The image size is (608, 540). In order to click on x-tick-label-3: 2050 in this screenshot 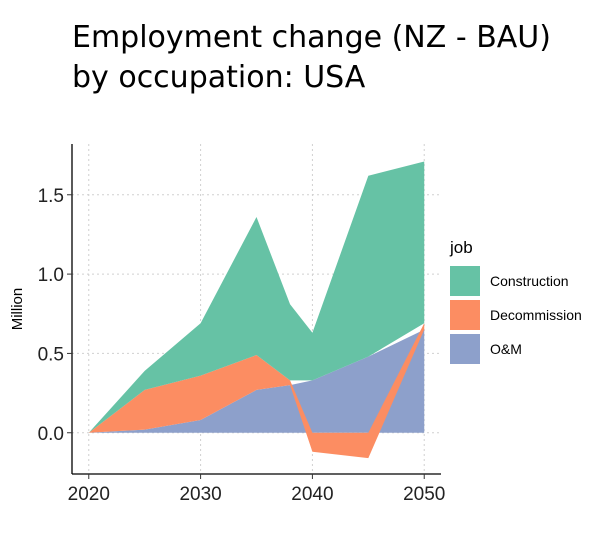, I will do `click(424, 494)`.